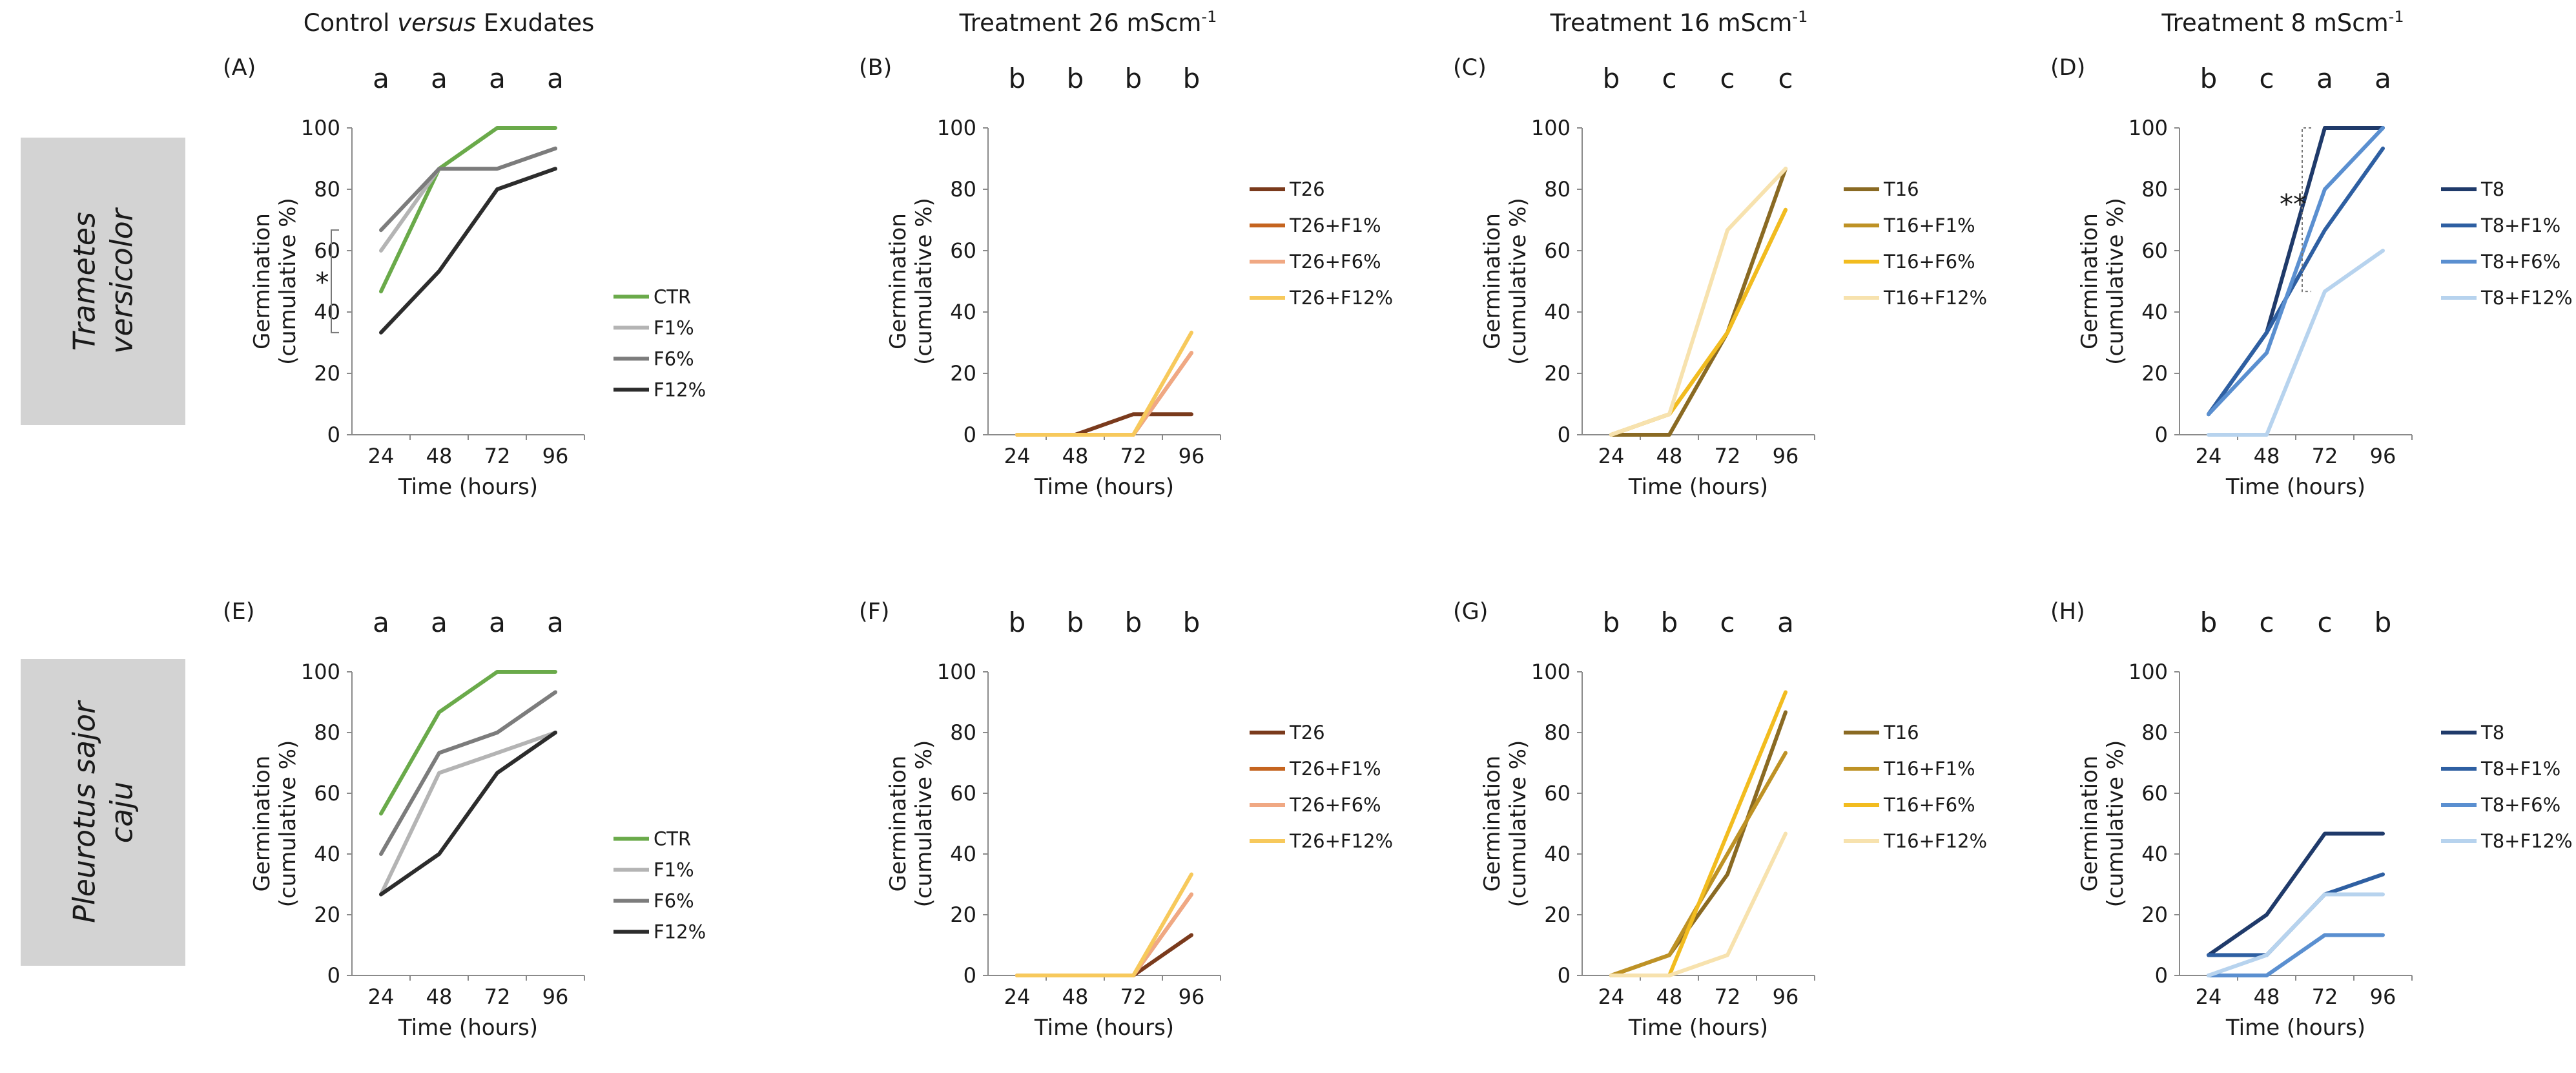 The height and width of the screenshot is (1073, 2576). Describe the element at coordinates (1929, 225) in the screenshot. I see `legend-label: T16+F1%` at that location.